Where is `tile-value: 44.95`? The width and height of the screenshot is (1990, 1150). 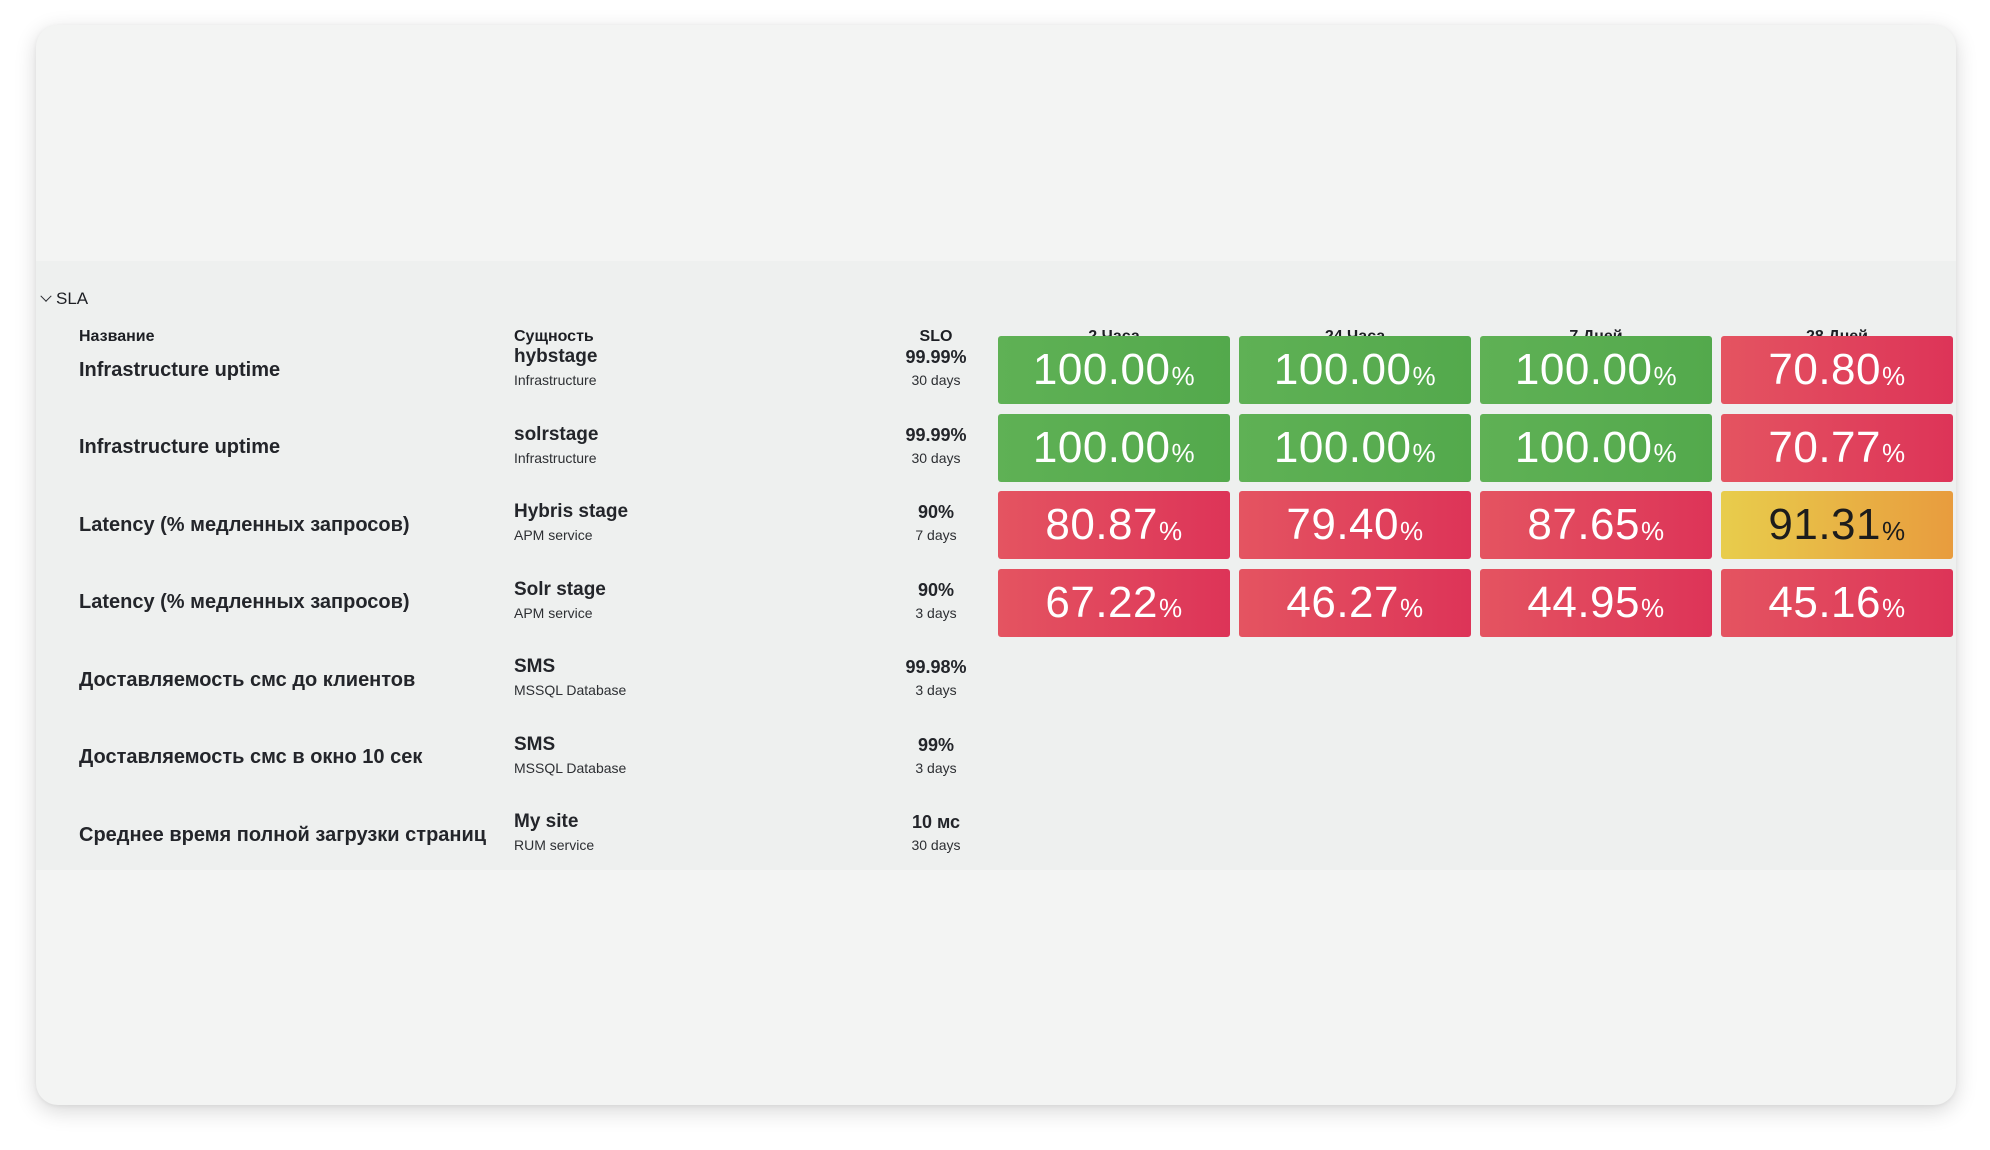
tile-value: 44.95 is located at coordinates (1583, 602).